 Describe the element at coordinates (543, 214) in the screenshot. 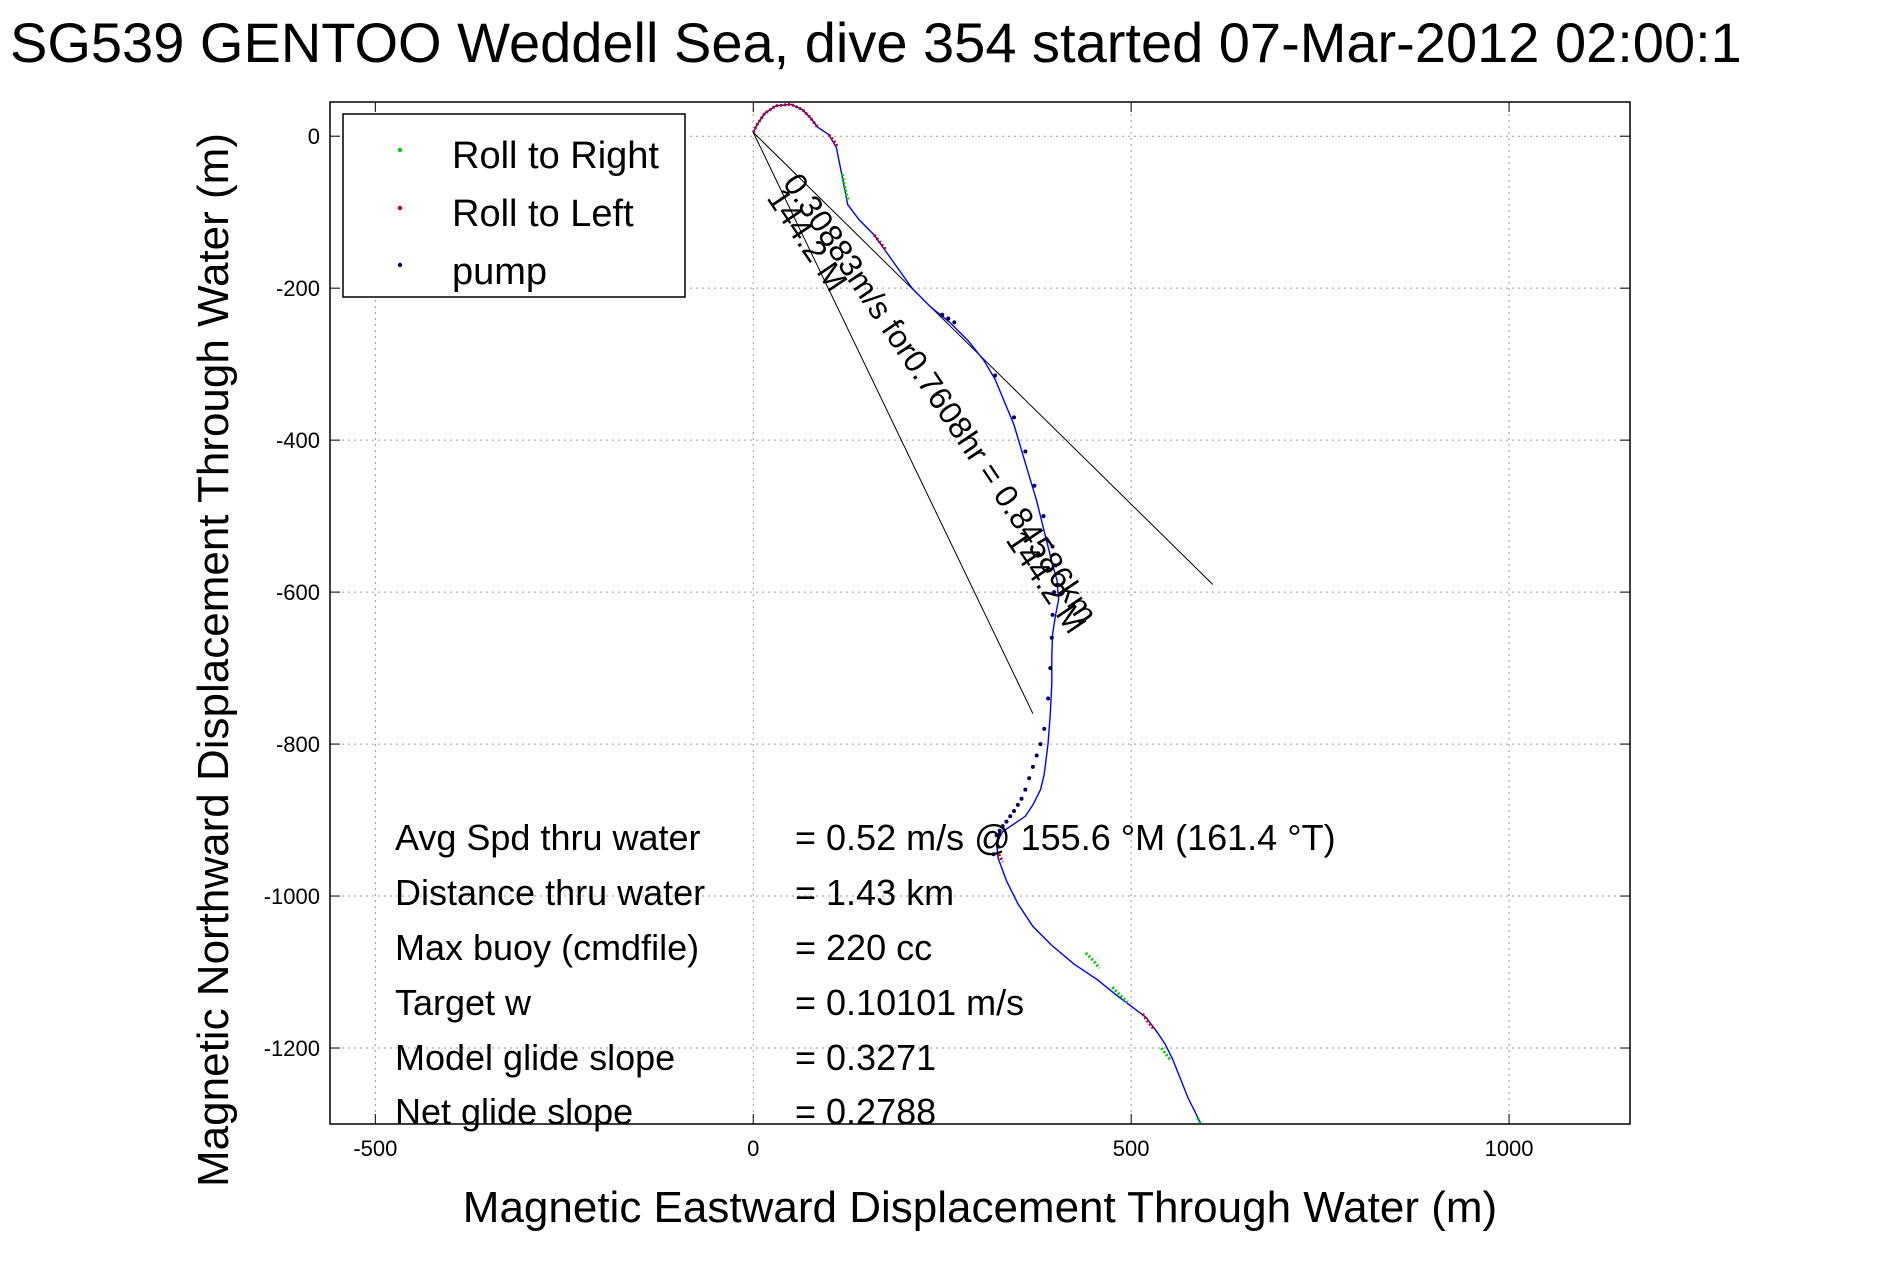

I see `legend-label-roll-left: Roll to Left` at that location.